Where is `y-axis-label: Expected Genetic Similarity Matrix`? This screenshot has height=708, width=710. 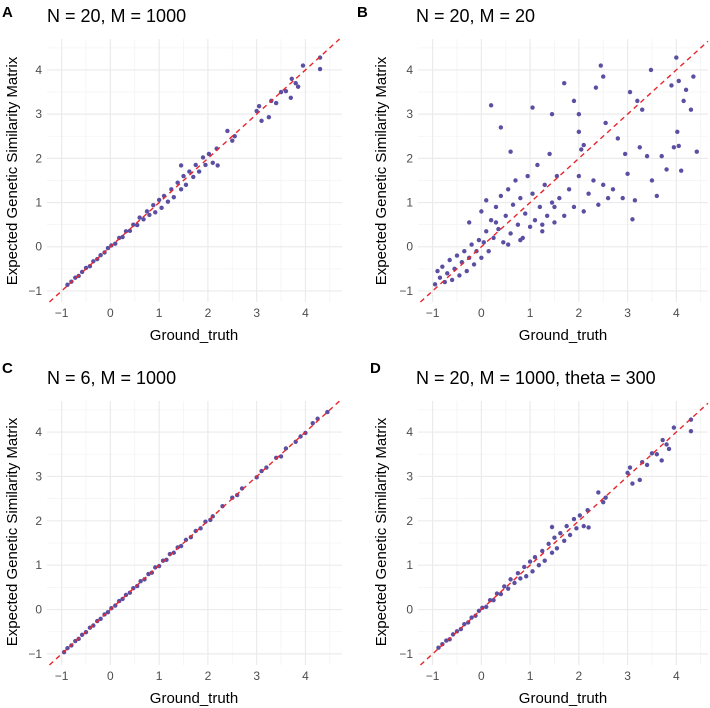 y-axis-label: Expected Genetic Similarity Matrix is located at coordinates (12, 531).